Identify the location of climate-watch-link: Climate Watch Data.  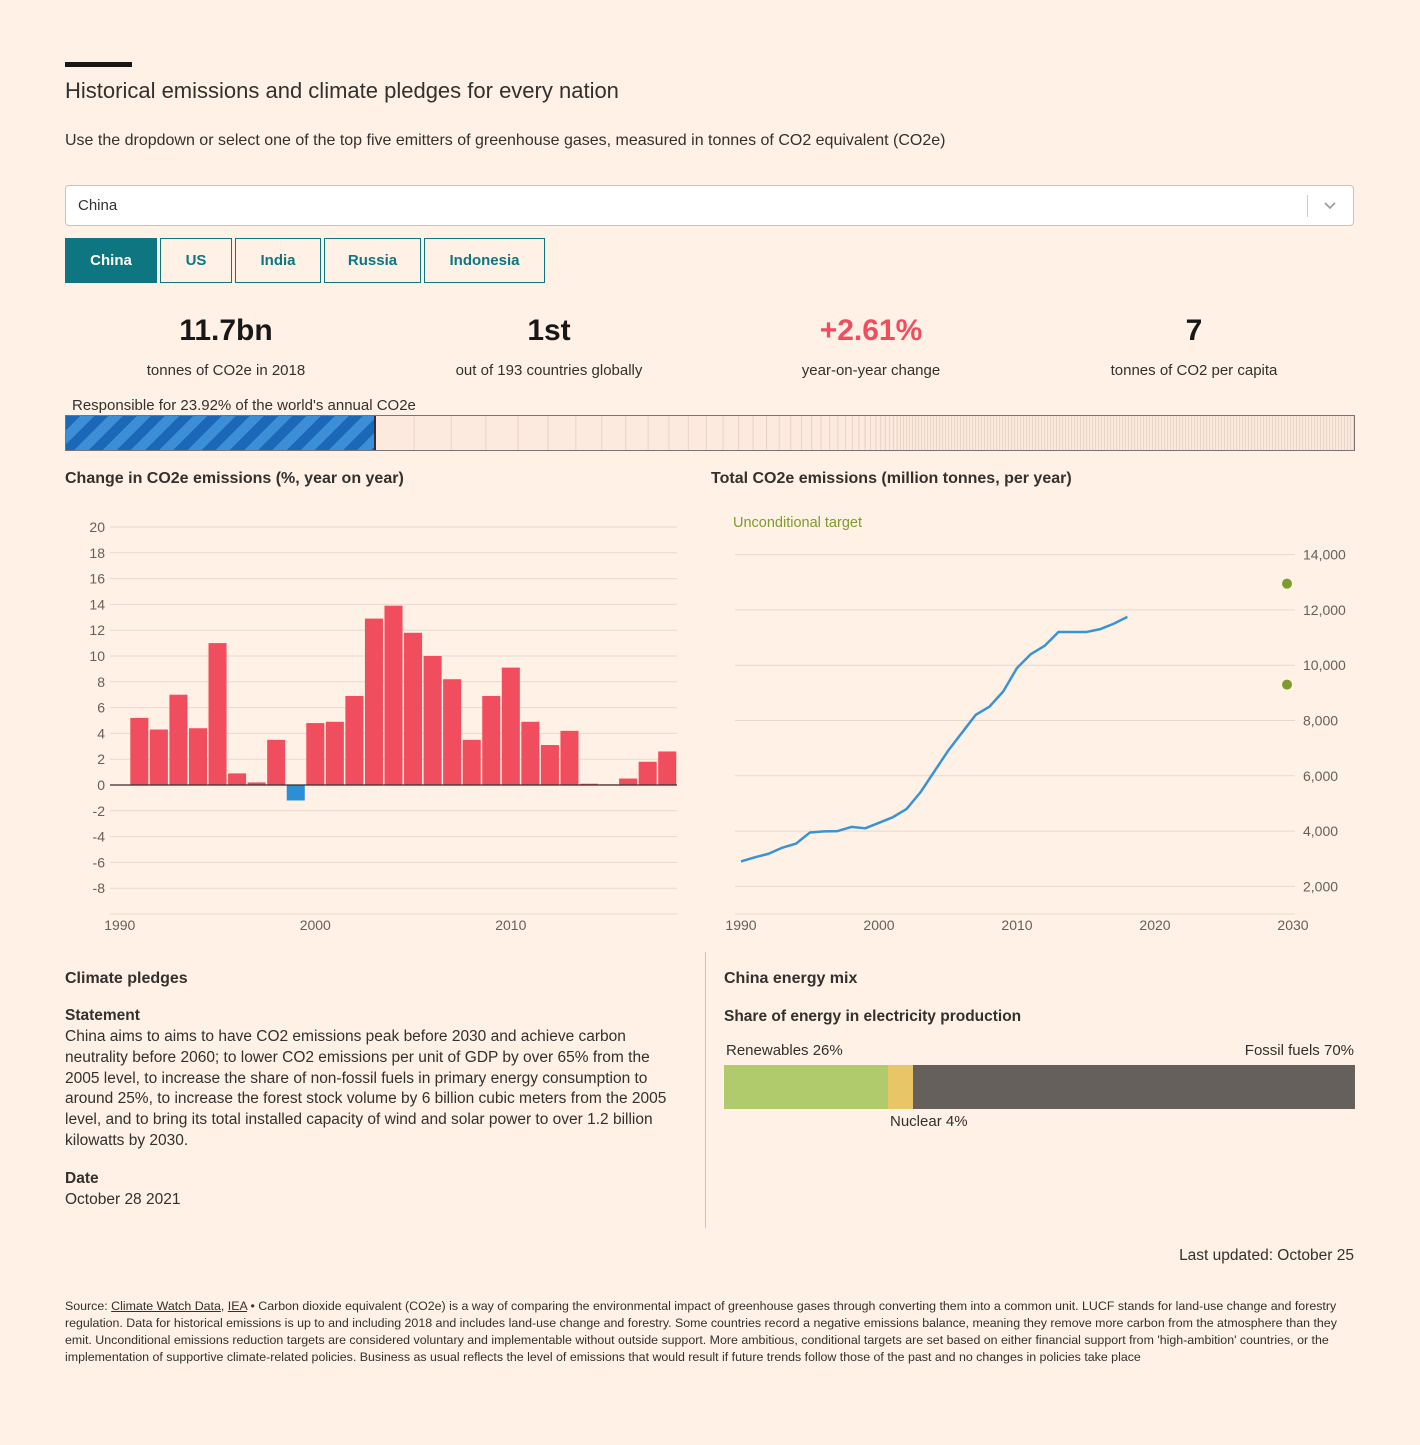
(166, 1306).